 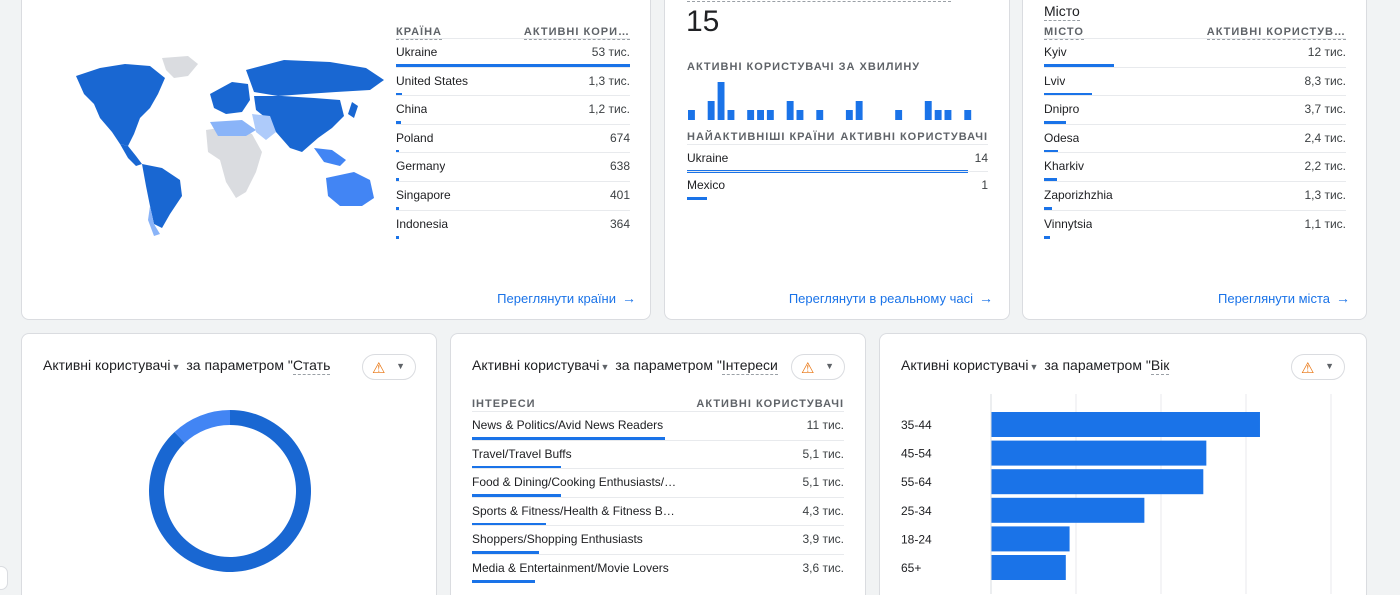 I want to click on map-central-america, so click(x=131, y=155).